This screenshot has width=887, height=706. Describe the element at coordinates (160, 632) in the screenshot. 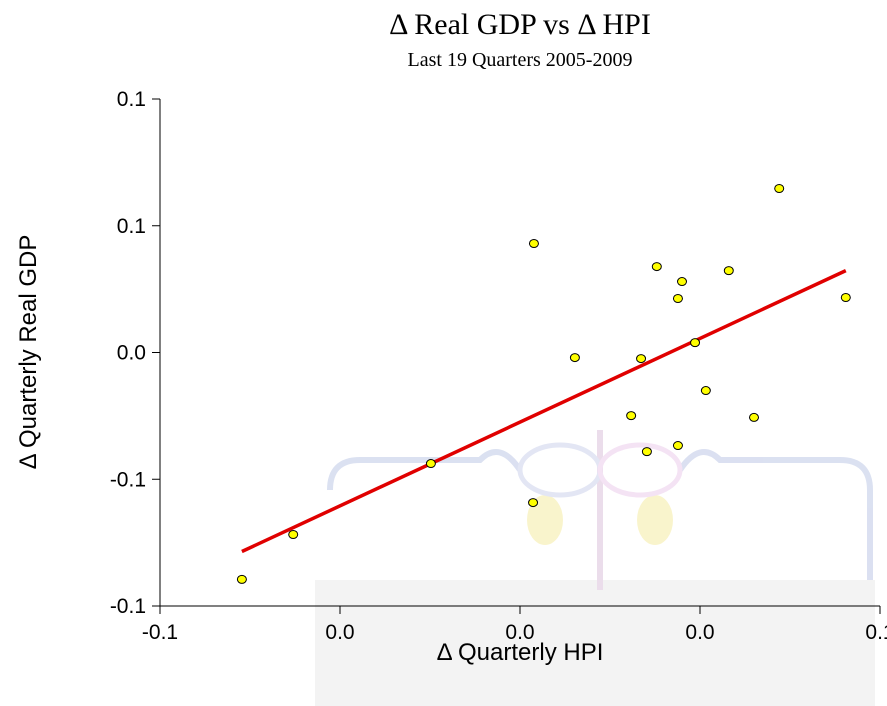

I see `x-tick-label: -0.1` at that location.